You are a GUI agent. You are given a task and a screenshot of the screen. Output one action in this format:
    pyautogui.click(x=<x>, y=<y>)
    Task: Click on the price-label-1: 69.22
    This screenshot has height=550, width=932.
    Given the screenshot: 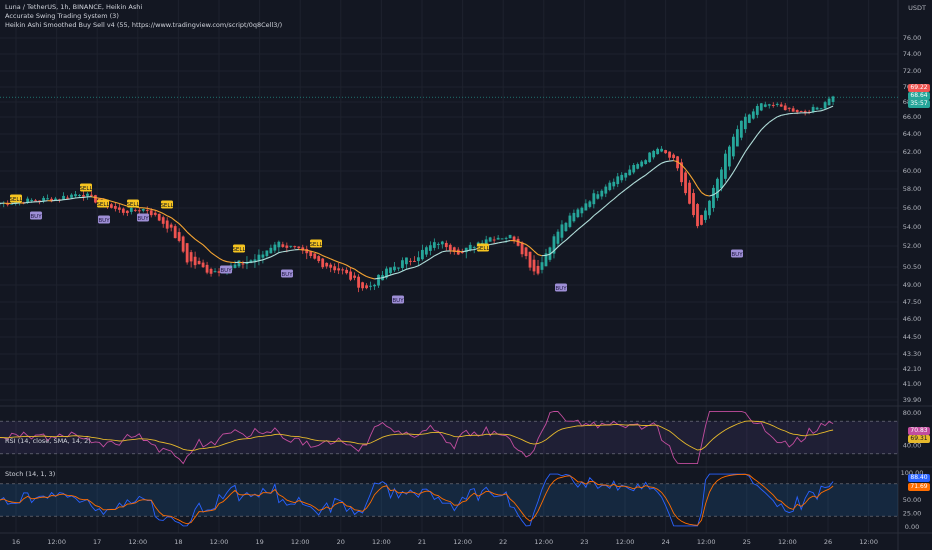 What is the action you would take?
    pyautogui.click(x=919, y=88)
    